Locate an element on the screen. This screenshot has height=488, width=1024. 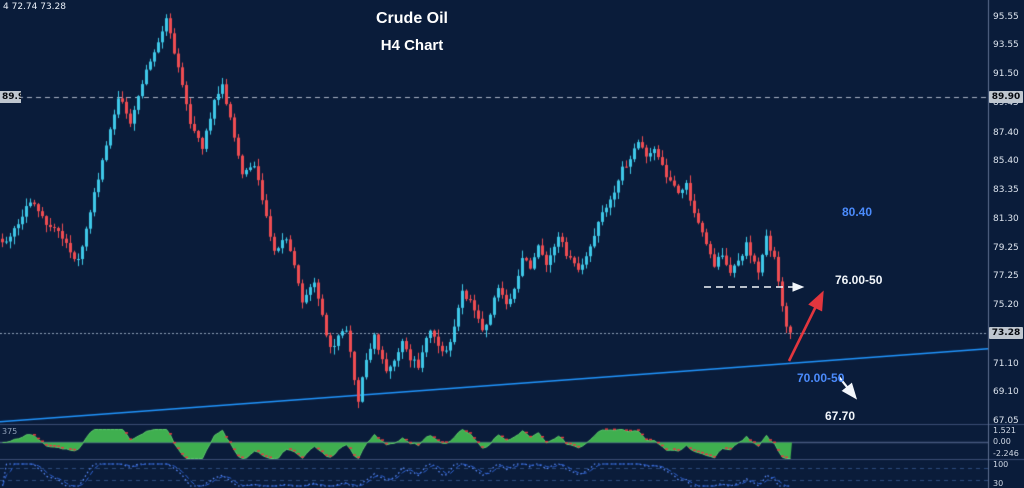
price-tick-label: 93.55 is located at coordinates (1006, 45).